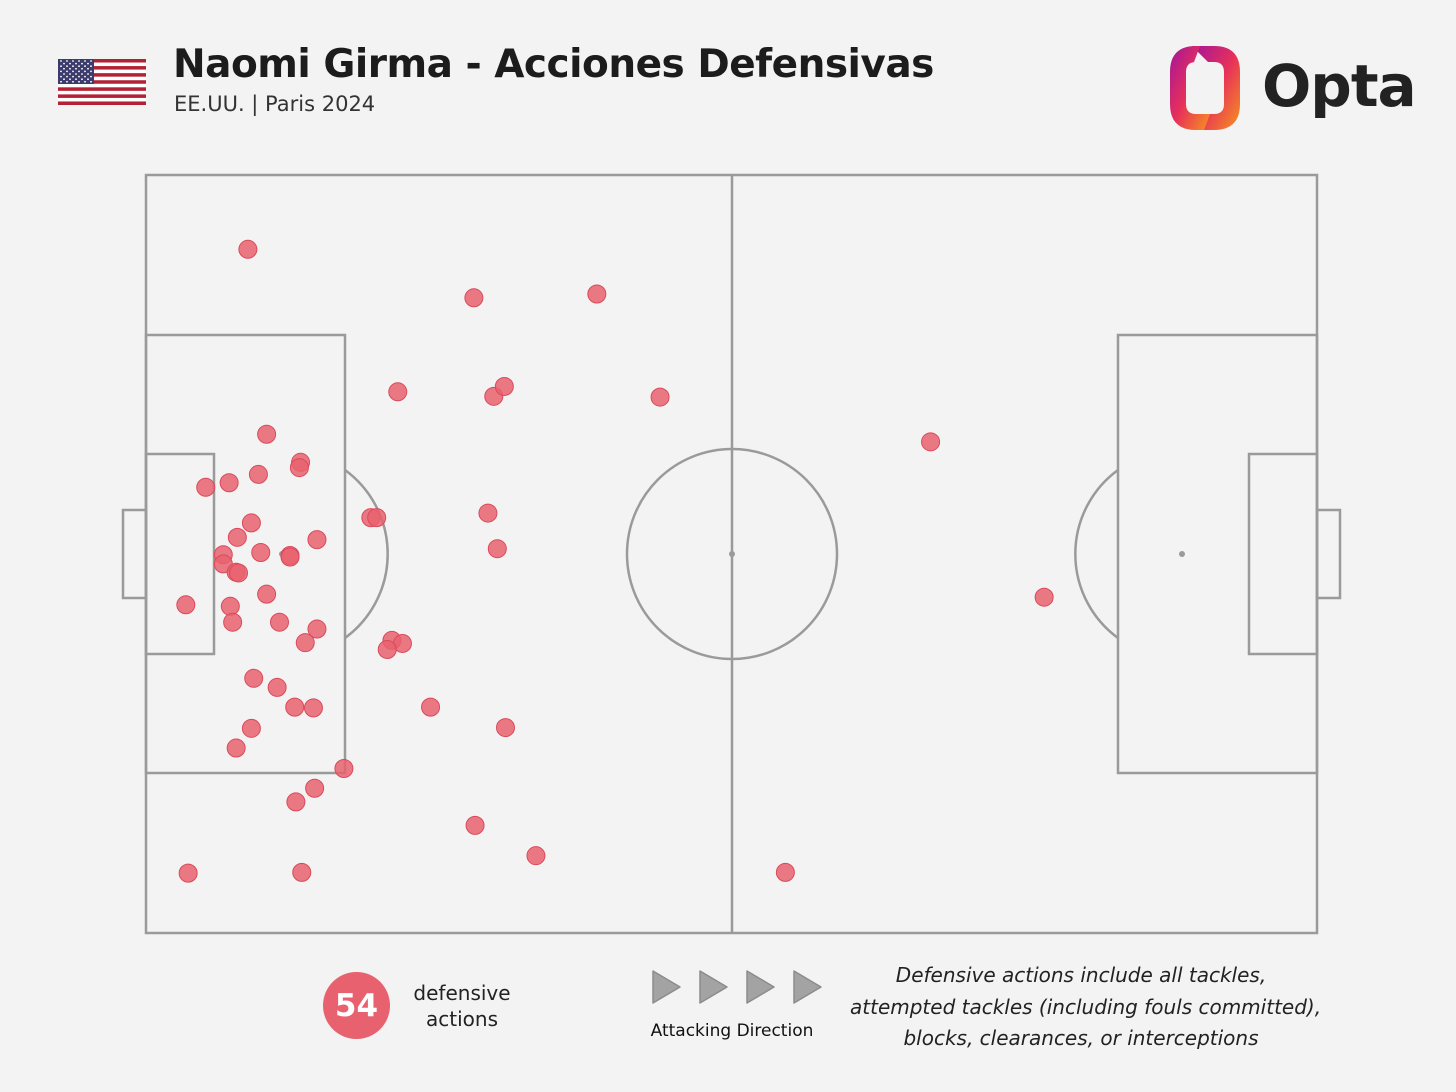 The image size is (1456, 1092). Describe the element at coordinates (1217, 554) in the screenshot. I see `right-penalty-box` at that location.